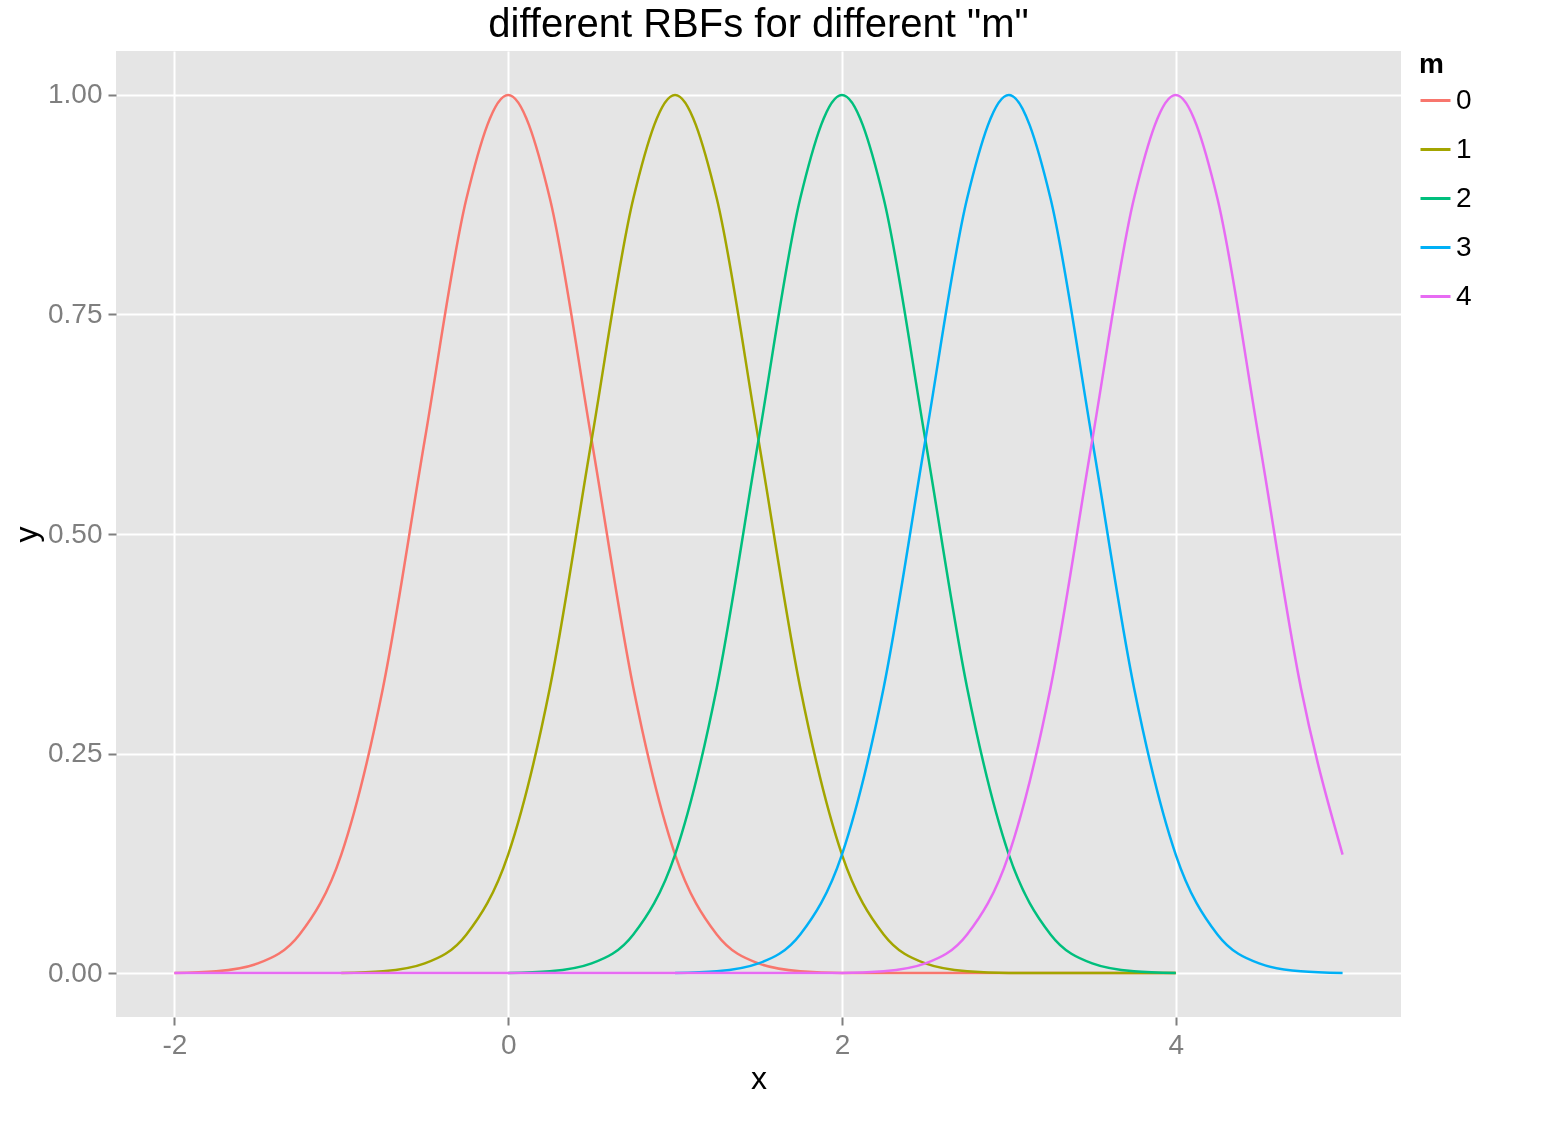 The image size is (1567, 1121). I want to click on y-tick-label: 1.00, so click(75, 94).